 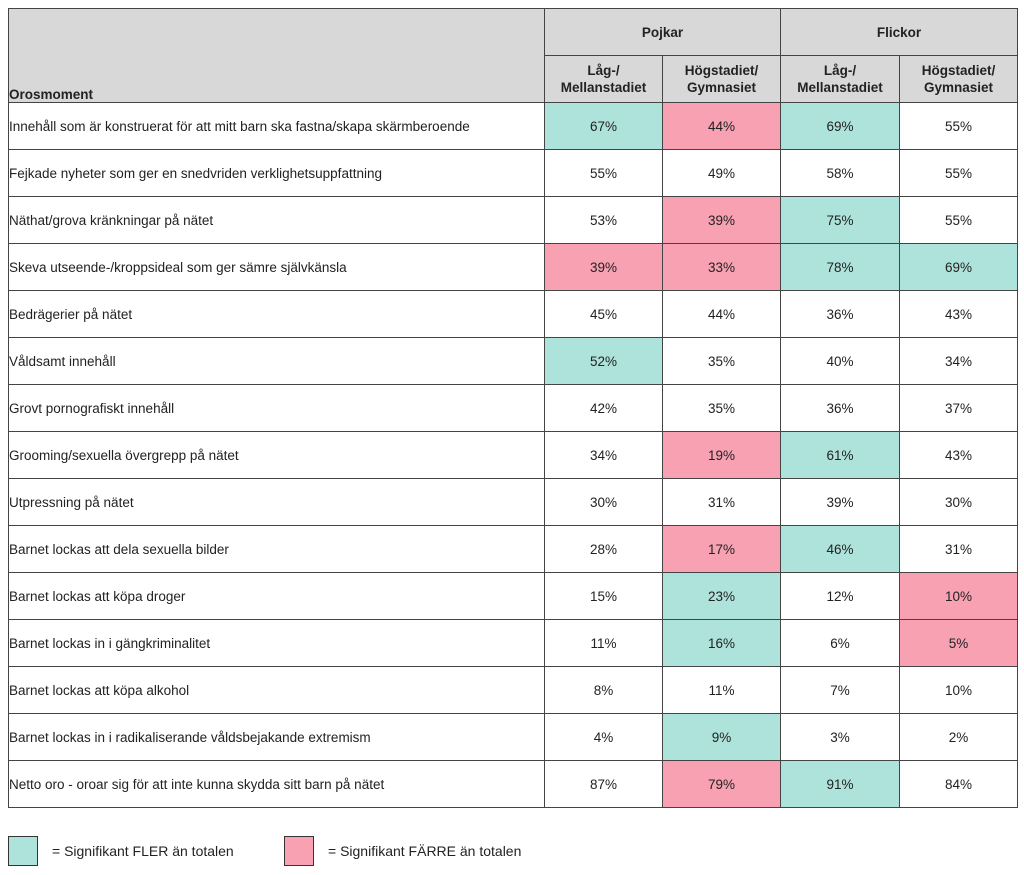 What do you see at coordinates (721, 267) in the screenshot?
I see `value-cell: 33%` at bounding box center [721, 267].